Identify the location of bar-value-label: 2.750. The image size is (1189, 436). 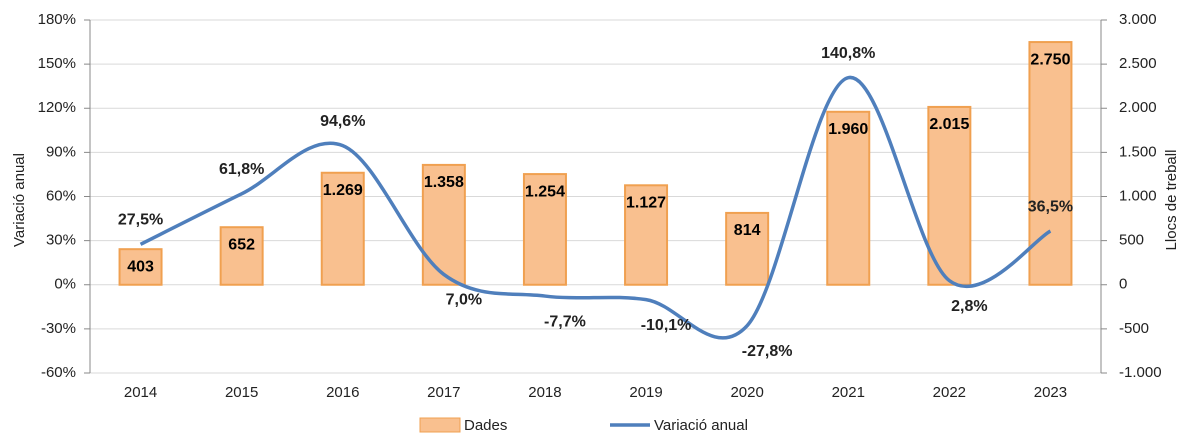
(1050, 59).